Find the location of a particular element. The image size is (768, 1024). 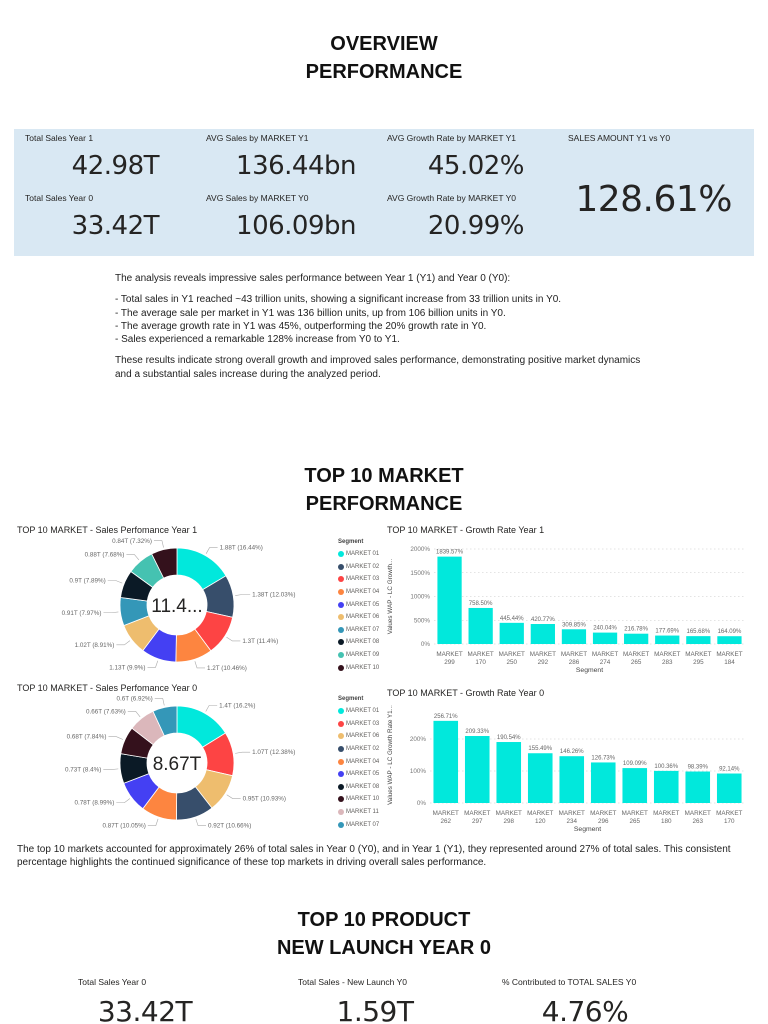

kpi-value-total-sales-y1: 42.98T is located at coordinates (115, 166).